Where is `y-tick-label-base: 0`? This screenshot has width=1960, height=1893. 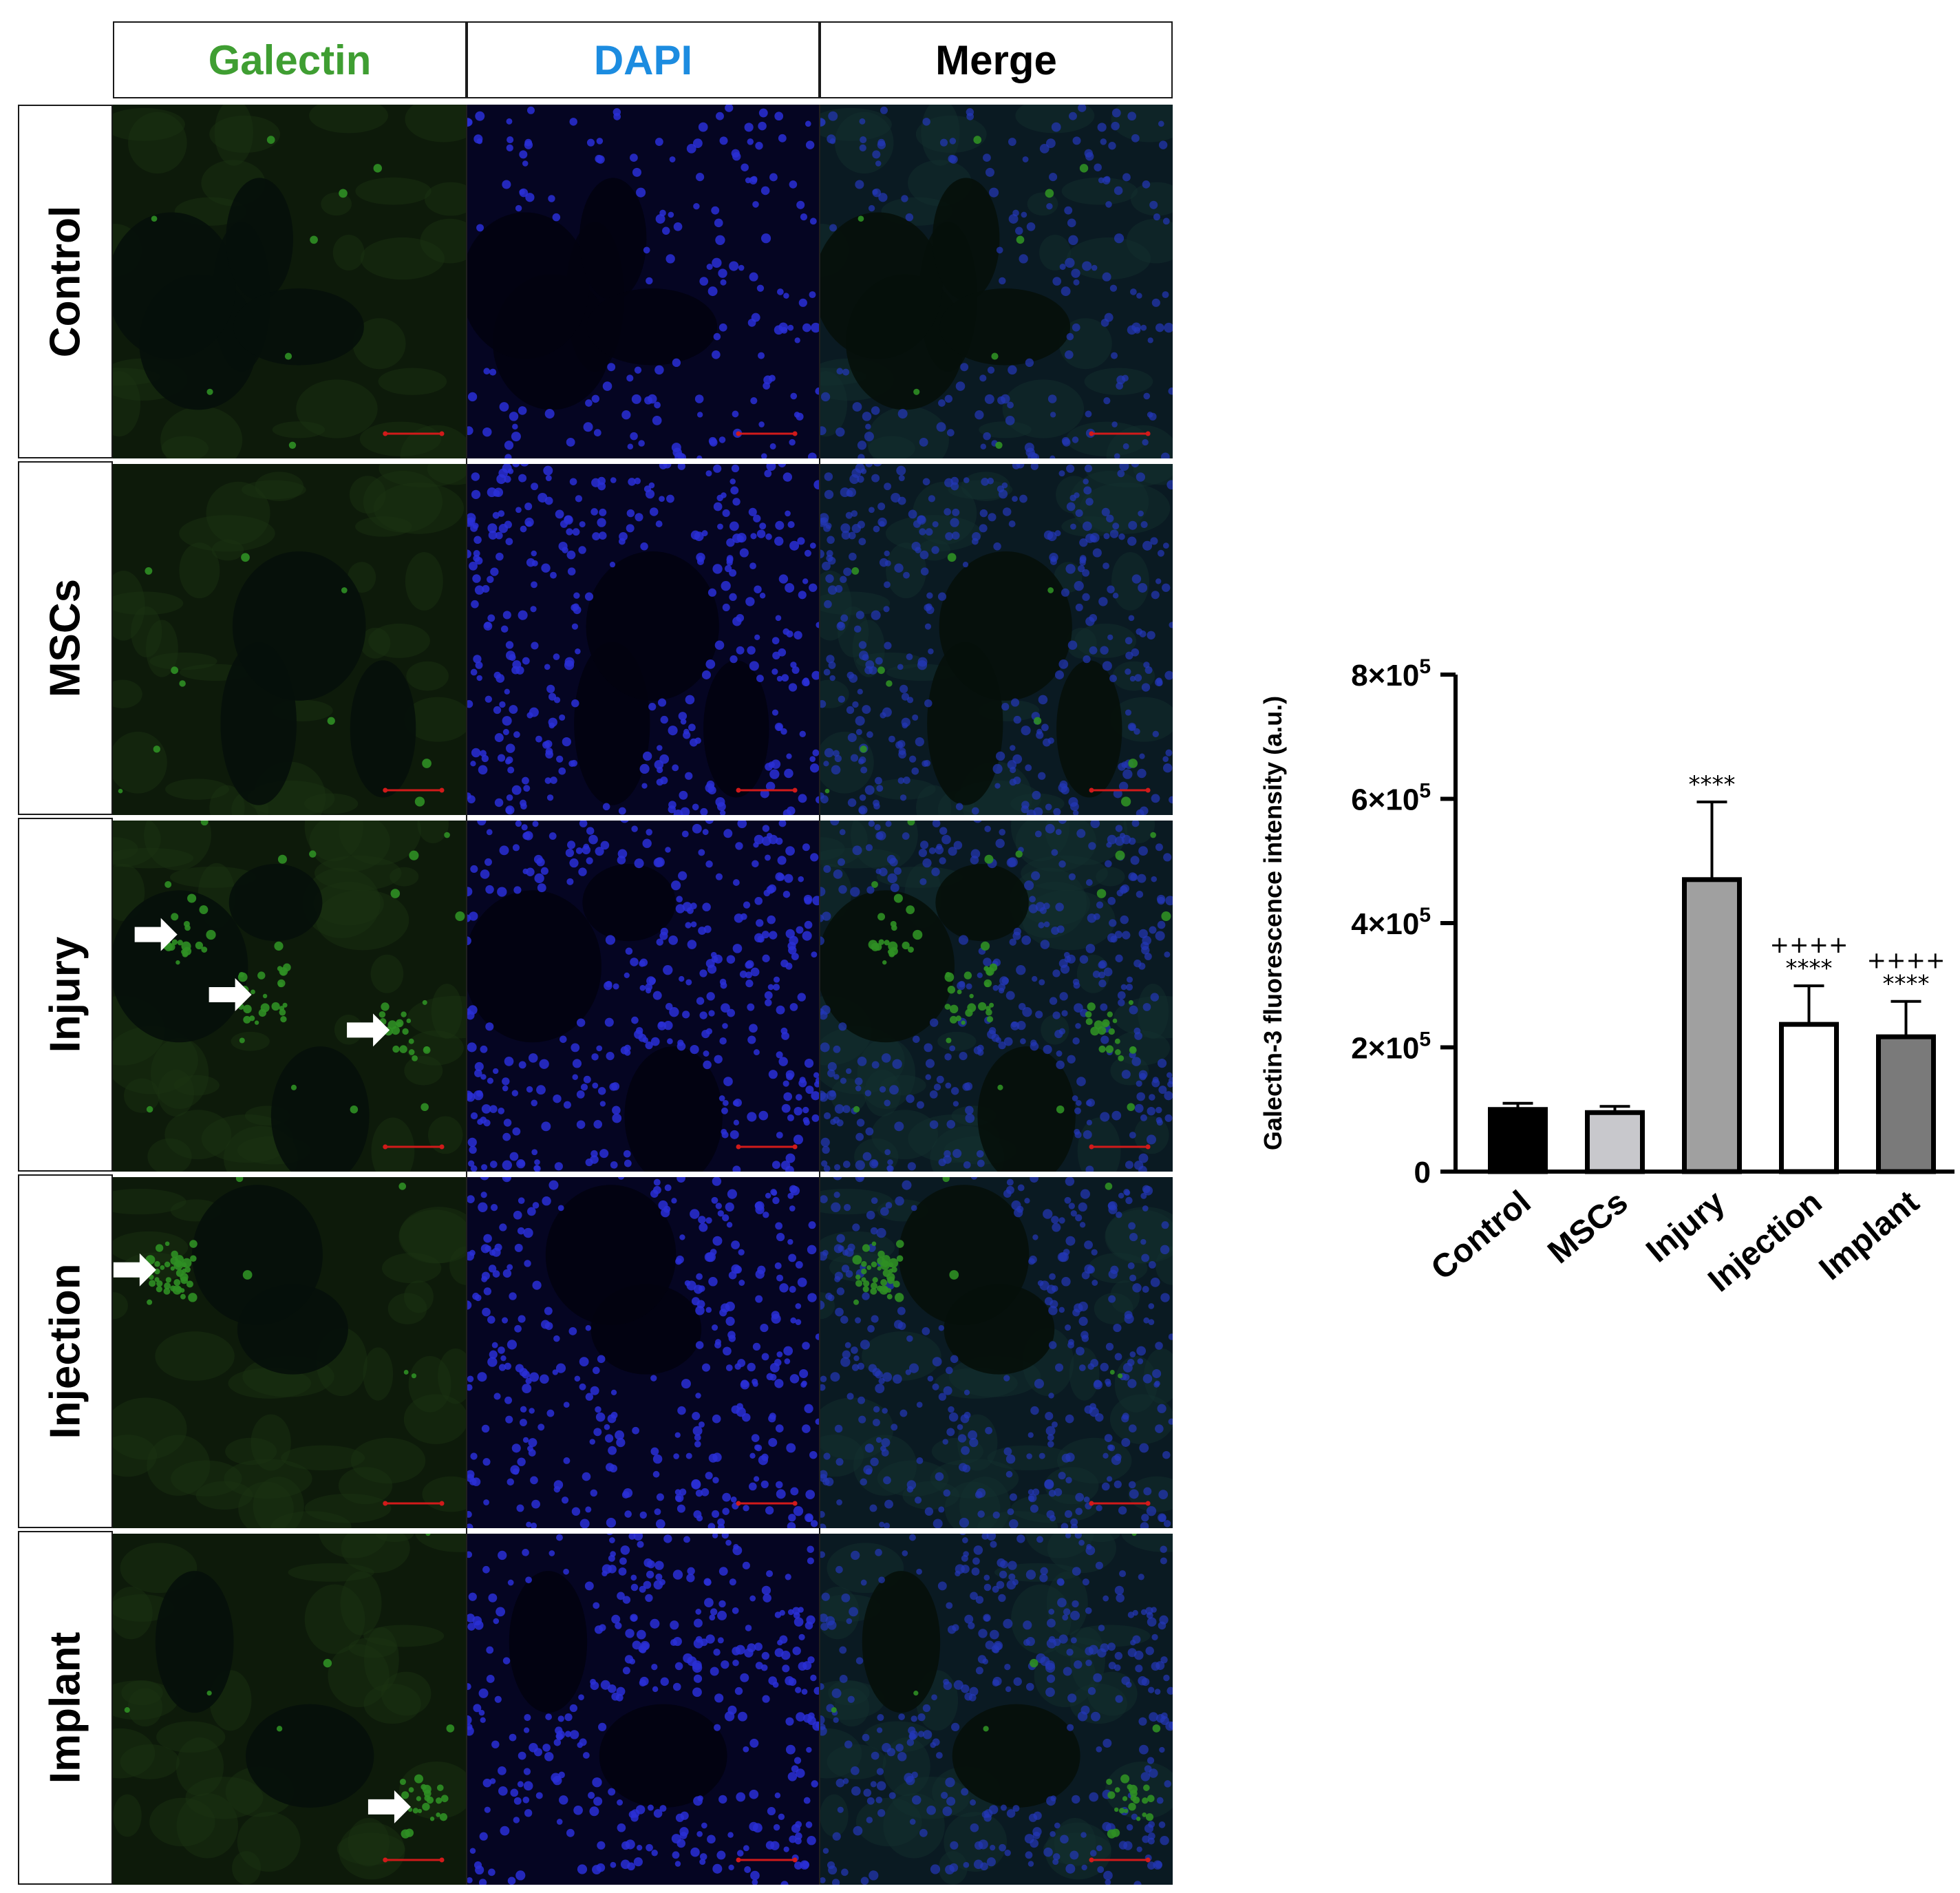 y-tick-label-base: 0 is located at coordinates (1422, 1172).